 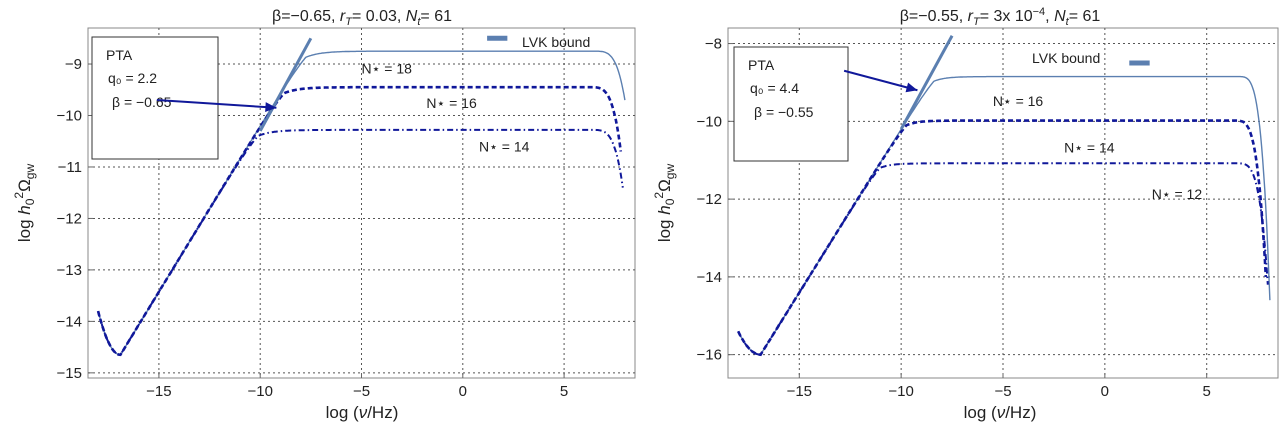 I want to click on pta-box-beta: β = −0.55, so click(x=784, y=112).